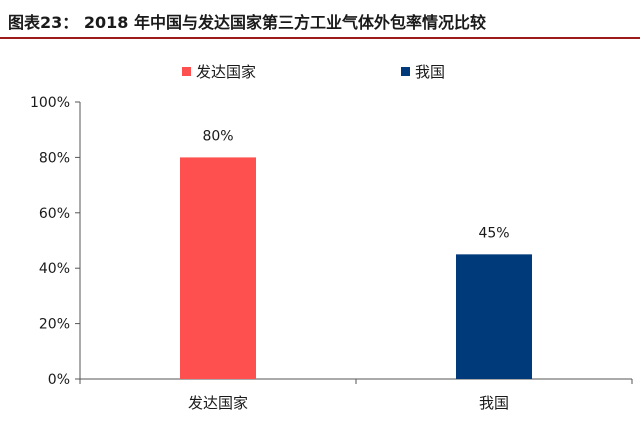 Image resolution: width=640 pixels, height=422 pixels. I want to click on title-underline, so click(320, 38).